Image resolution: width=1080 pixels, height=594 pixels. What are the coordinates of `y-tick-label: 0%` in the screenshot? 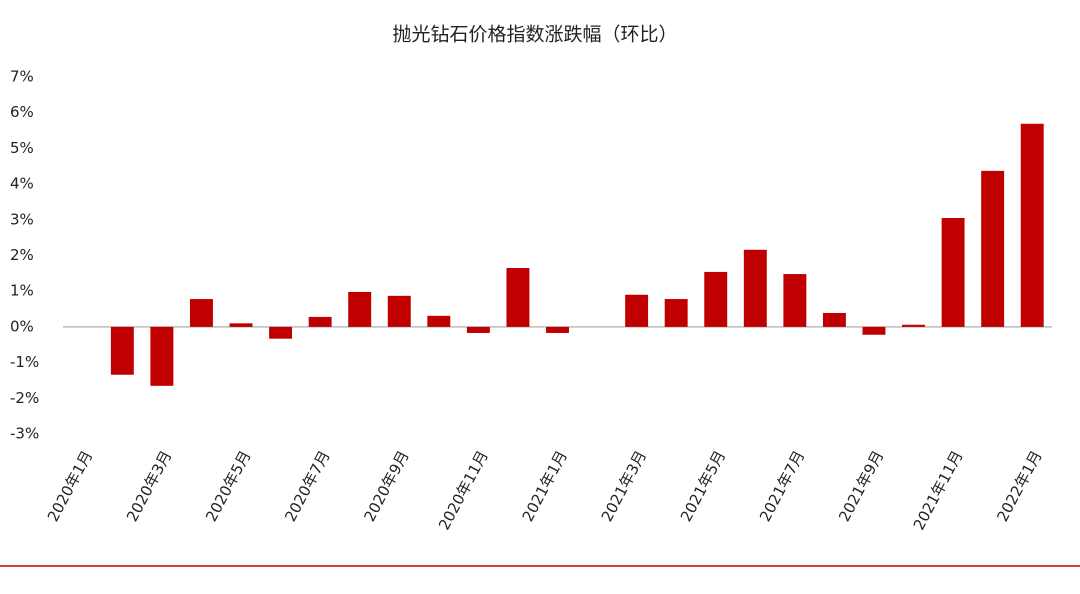 It's located at (22, 326).